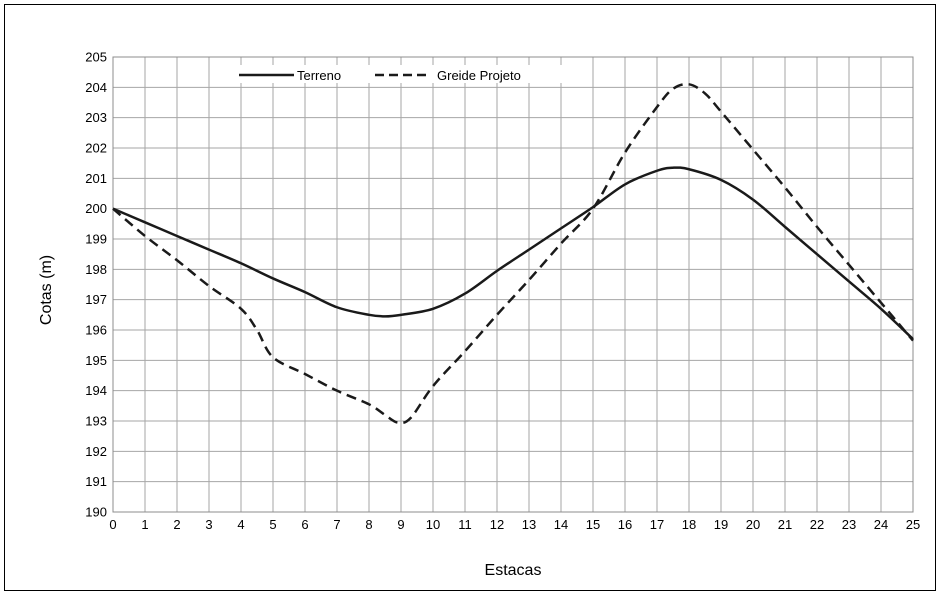  Describe the element at coordinates (721, 524) in the screenshot. I see `x-tick-label: 19` at that location.